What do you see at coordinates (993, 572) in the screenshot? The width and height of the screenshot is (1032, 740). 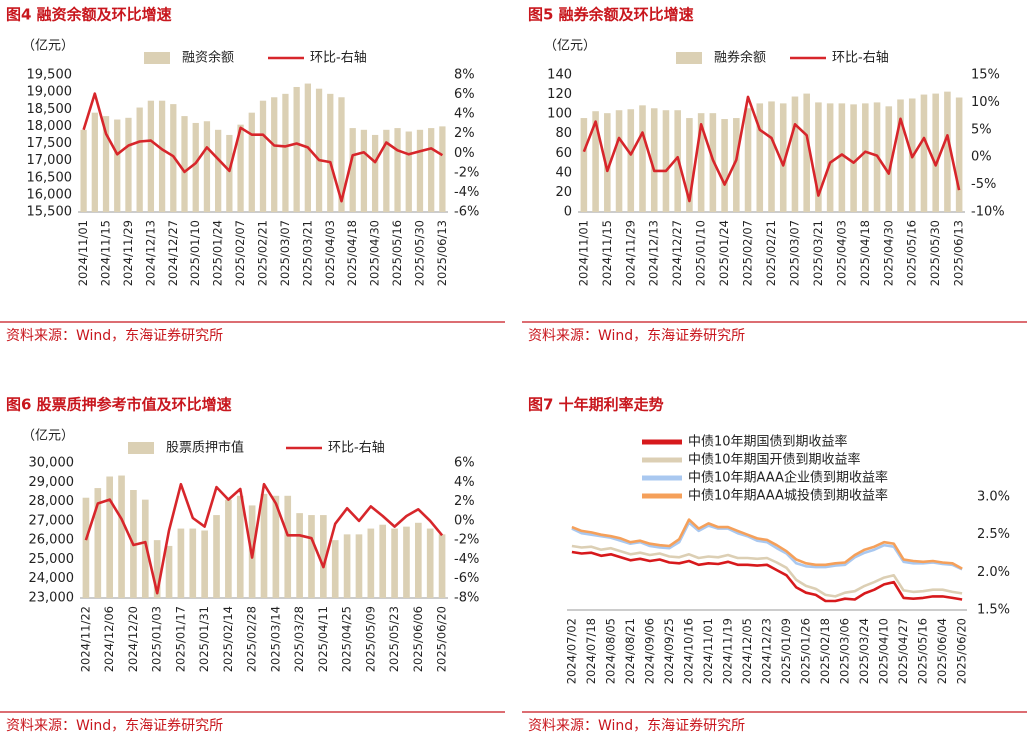 I see `y-tick-label: 2.0%` at bounding box center [993, 572].